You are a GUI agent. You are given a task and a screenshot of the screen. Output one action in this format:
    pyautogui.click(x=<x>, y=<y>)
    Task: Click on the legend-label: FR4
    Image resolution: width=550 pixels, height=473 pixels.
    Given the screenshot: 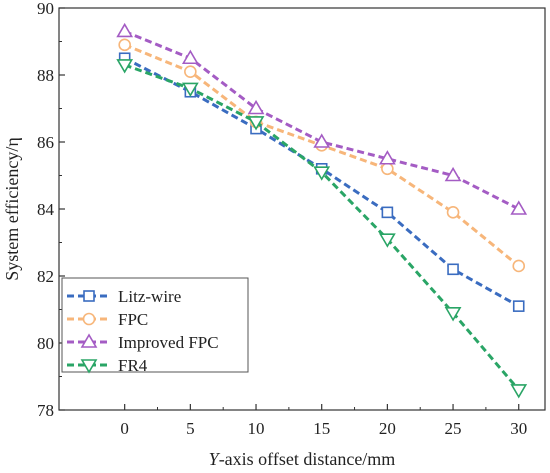 What is the action you would take?
    pyautogui.click(x=133, y=365)
    